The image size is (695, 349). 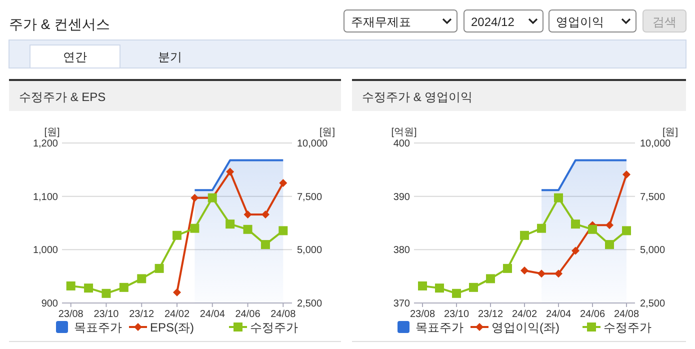 What do you see at coordinates (75, 57) in the screenshot?
I see `text: 연간` at bounding box center [75, 57].